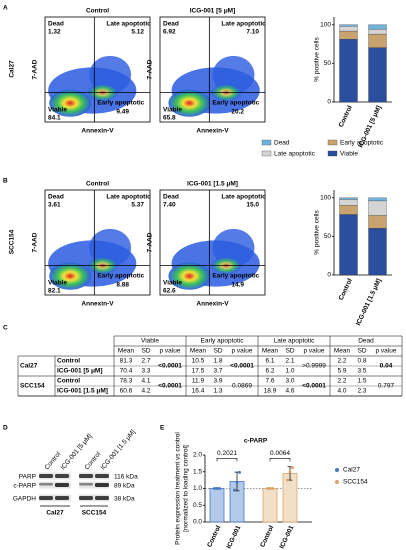  Describe the element at coordinates (169, 205) in the screenshot. I see `quadrant-value: 7.40` at that location.